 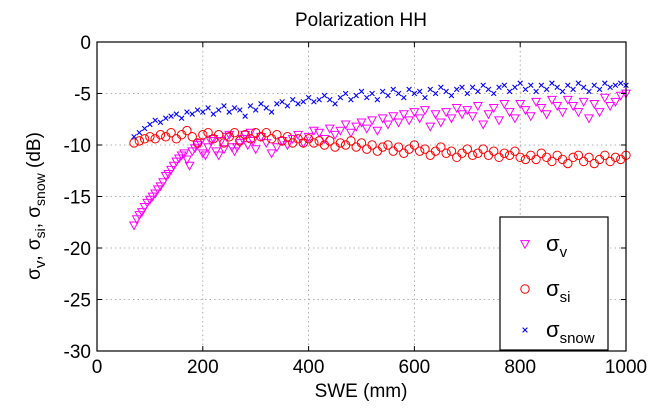 What do you see at coordinates (570, 332) in the screenshot?
I see `legend-label-snow: σsnow` at bounding box center [570, 332].